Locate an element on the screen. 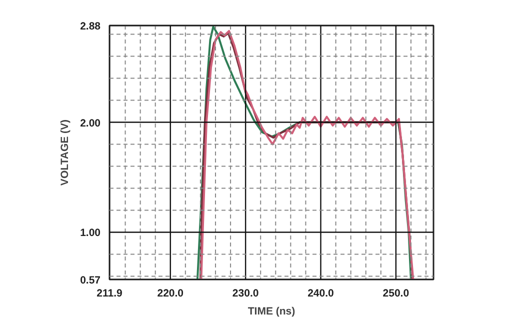  y-axis-title: VOLTAGE (V) is located at coordinates (65, 152).